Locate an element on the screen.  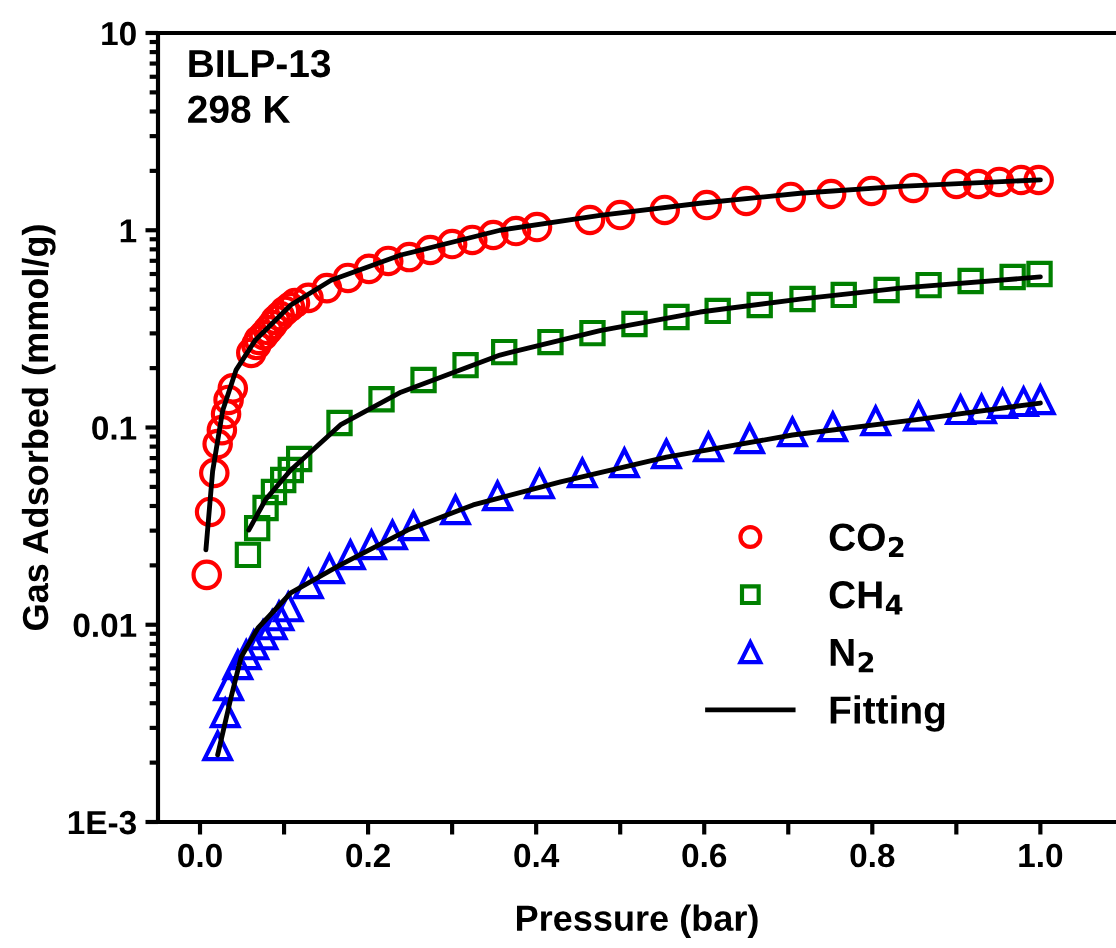
legend-label: N$_{2}$ is located at coordinates (852, 656).